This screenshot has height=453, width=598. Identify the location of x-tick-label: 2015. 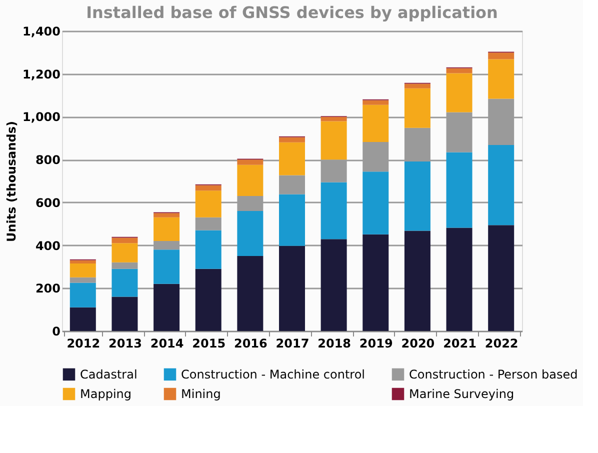
(209, 343).